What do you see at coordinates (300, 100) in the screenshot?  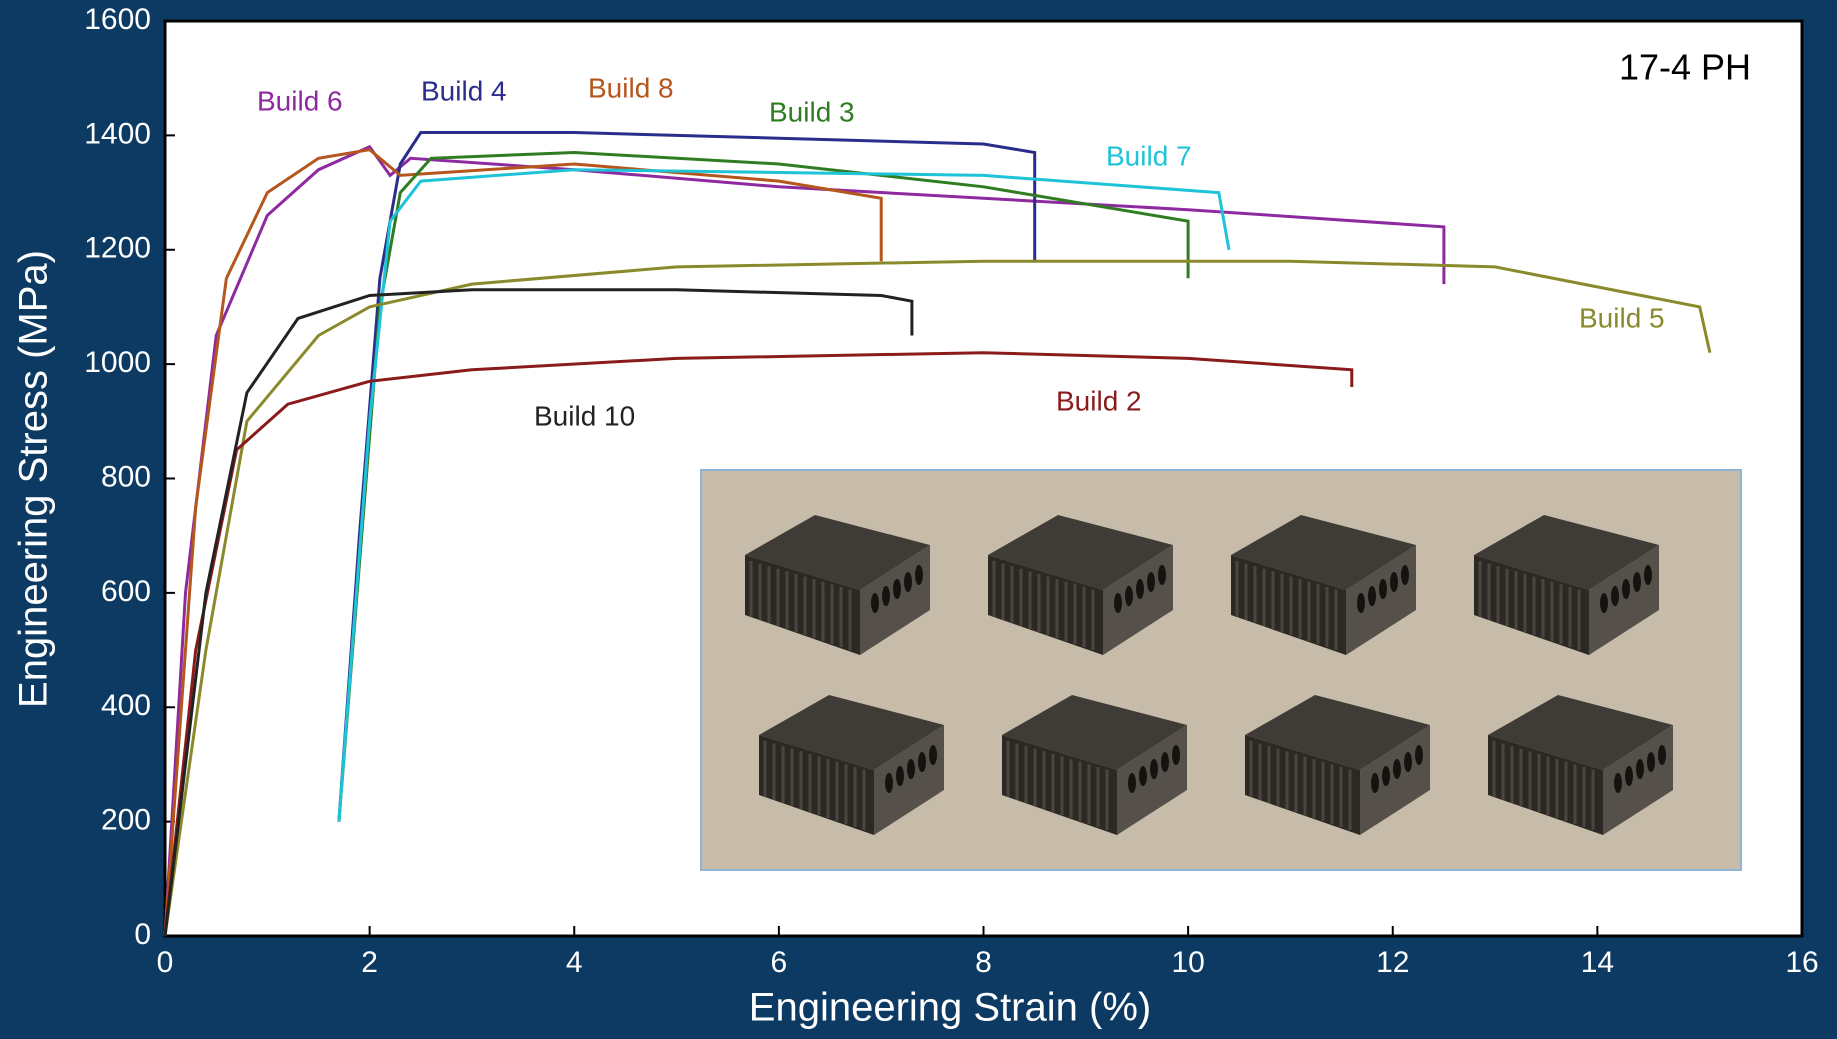 I see `series-label: Build 6` at bounding box center [300, 100].